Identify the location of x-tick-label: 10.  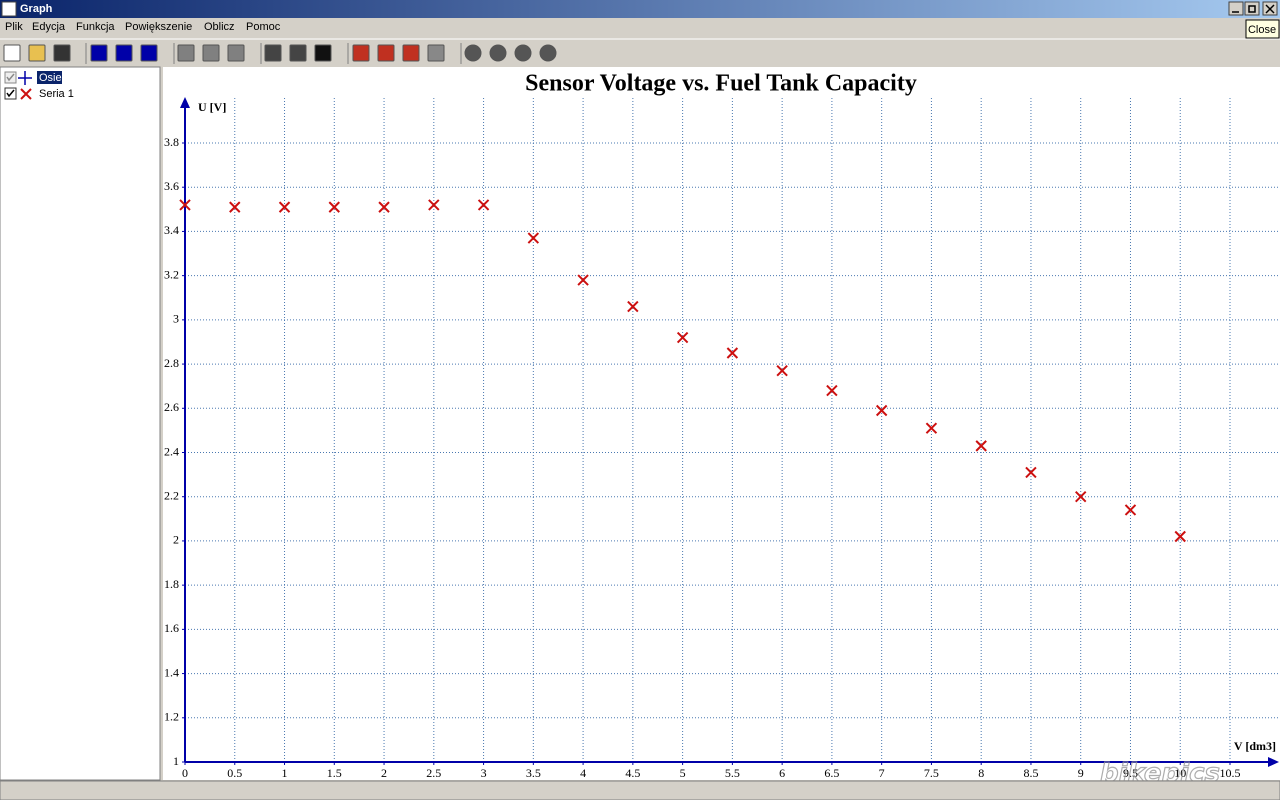
(1180, 773).